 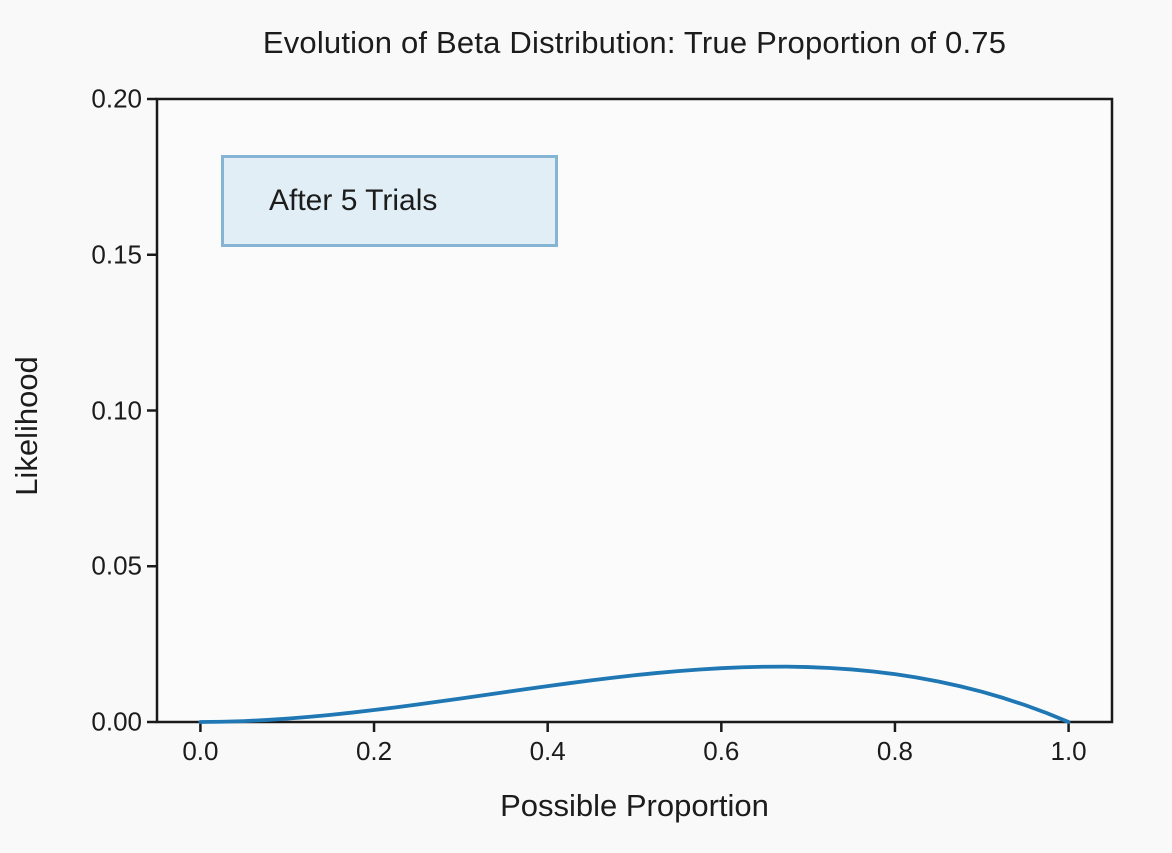 I want to click on annotation-text: After 5 Trials, so click(x=353, y=200).